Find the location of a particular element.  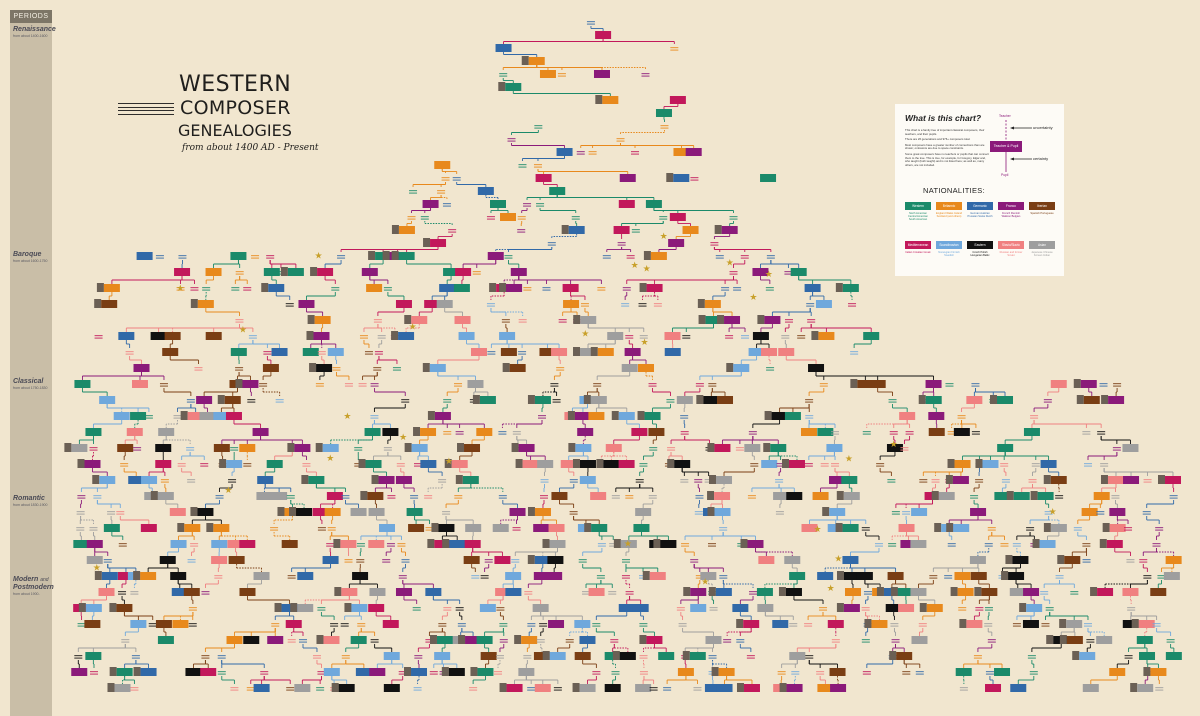

legend-certainty-label: certainty is located at coordinates (1041, 158).